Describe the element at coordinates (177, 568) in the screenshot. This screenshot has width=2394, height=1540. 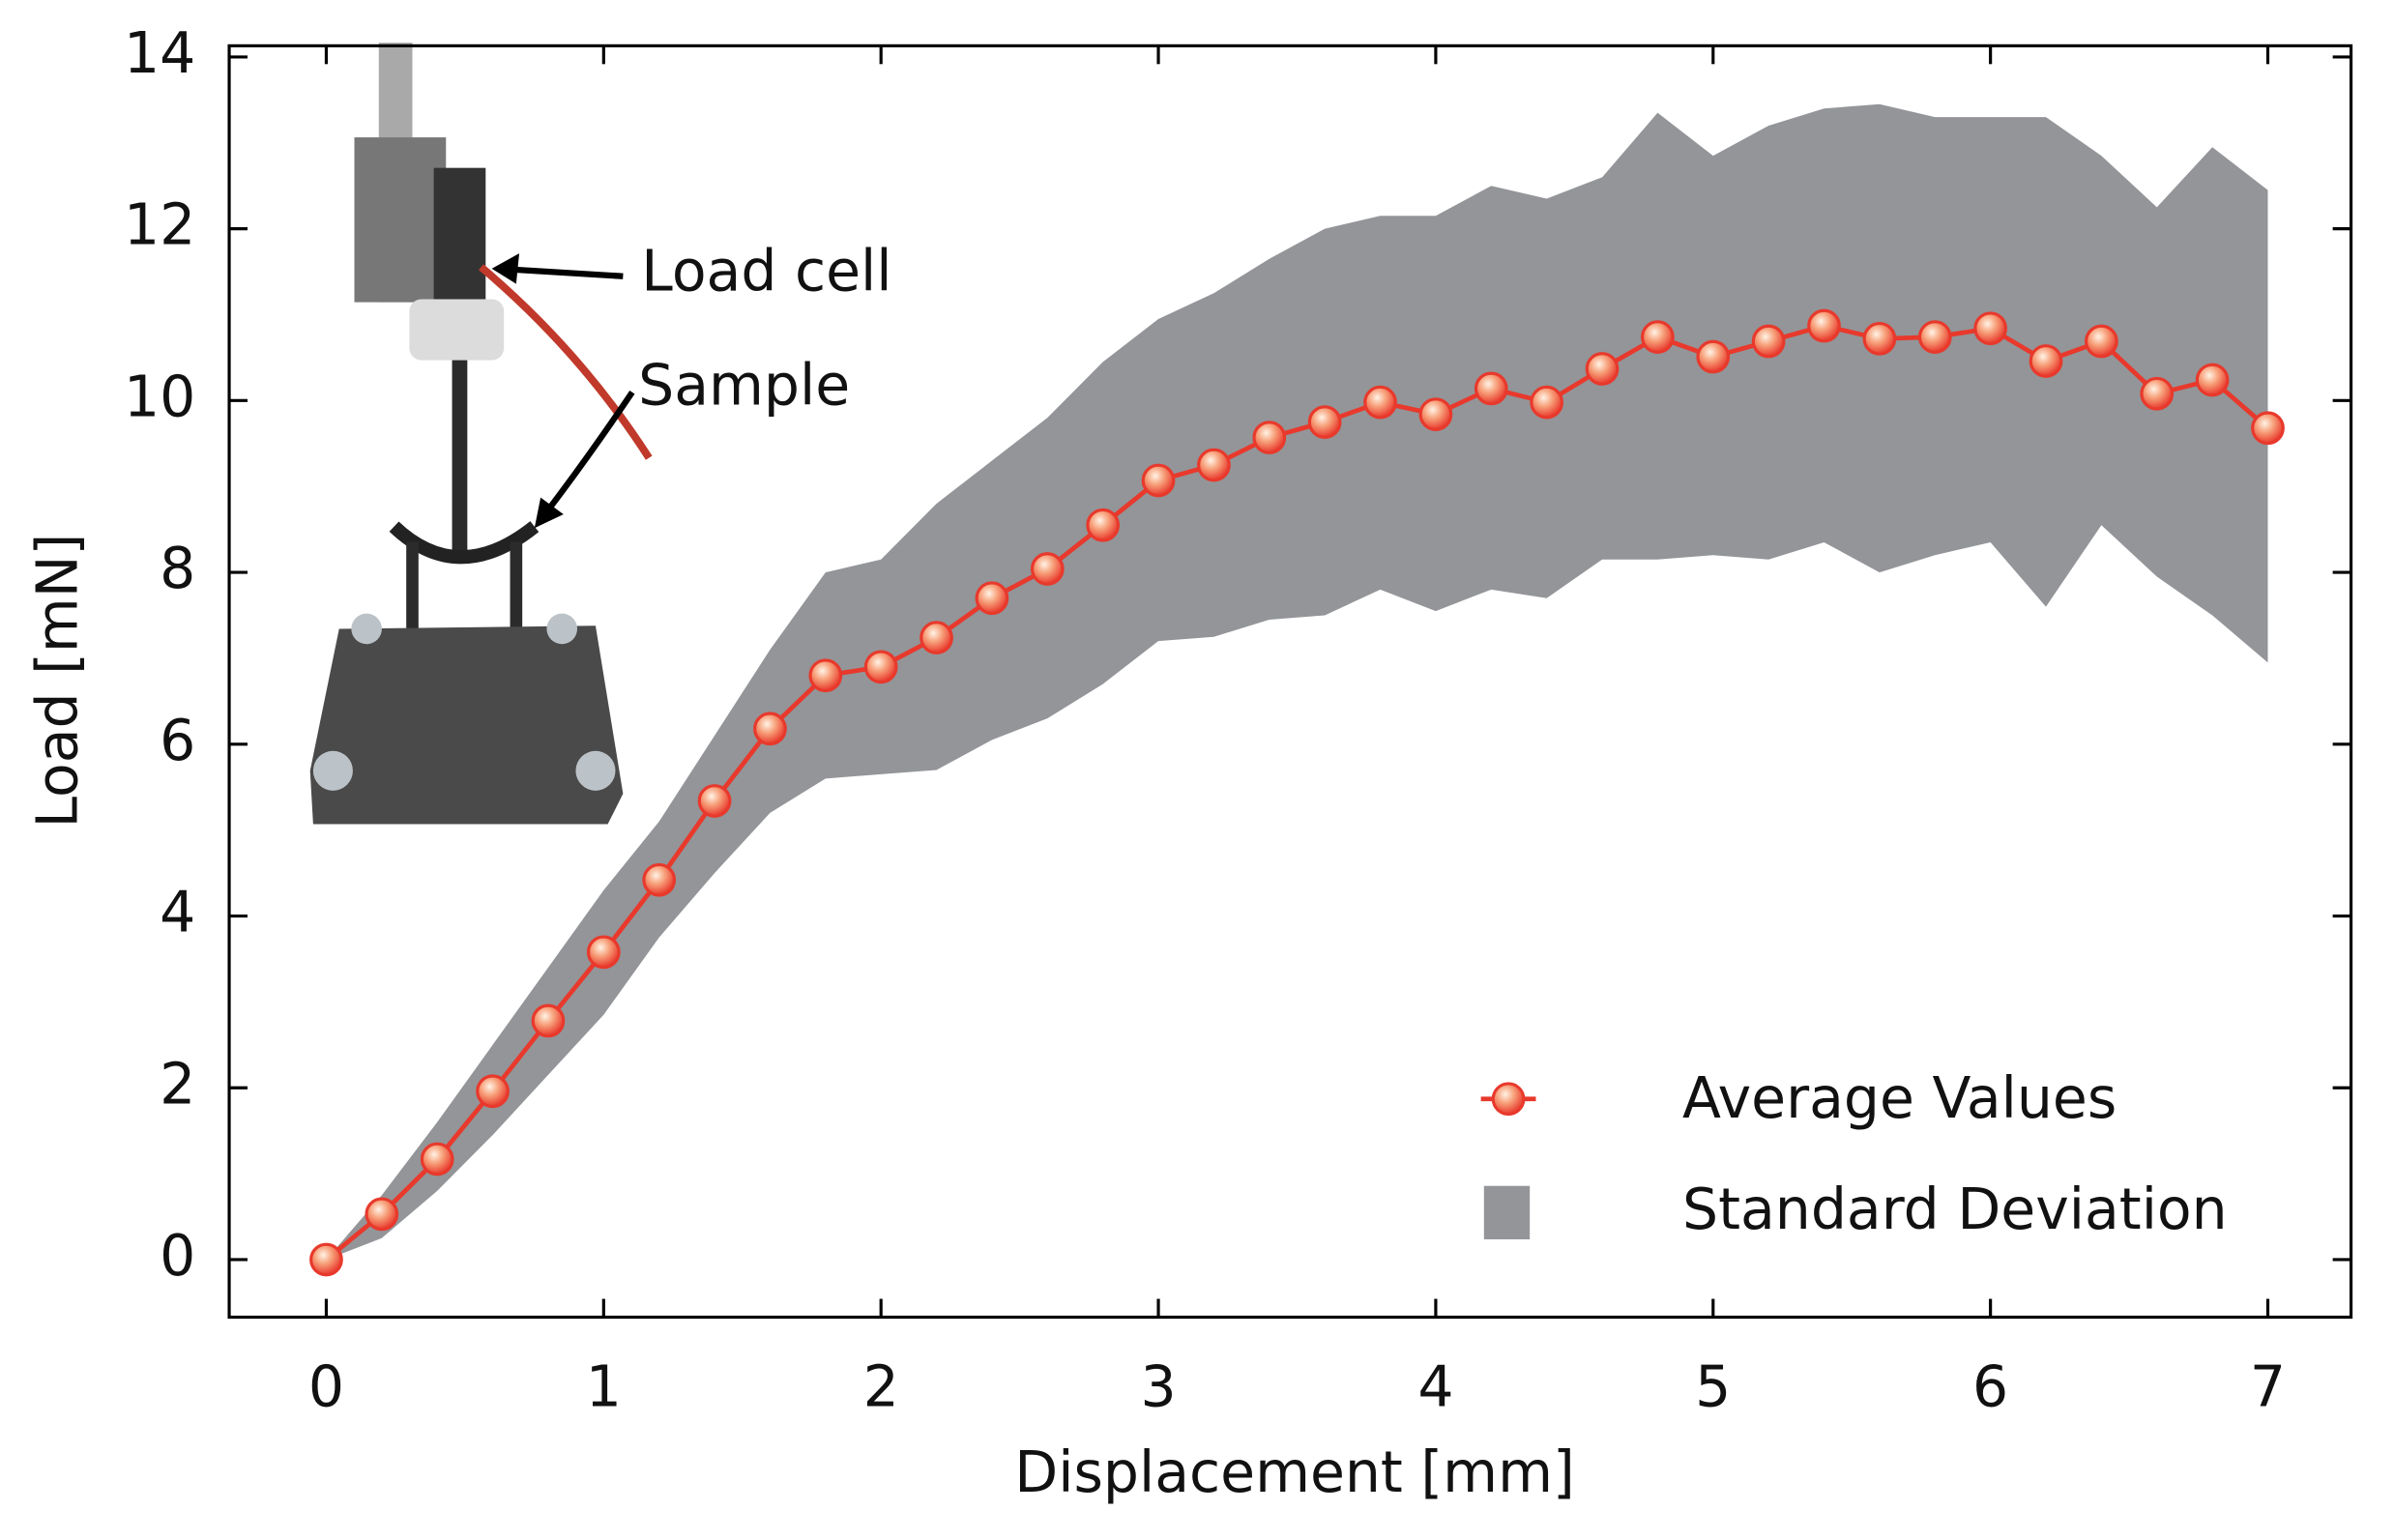
I see `y-tick-label: 8` at that location.